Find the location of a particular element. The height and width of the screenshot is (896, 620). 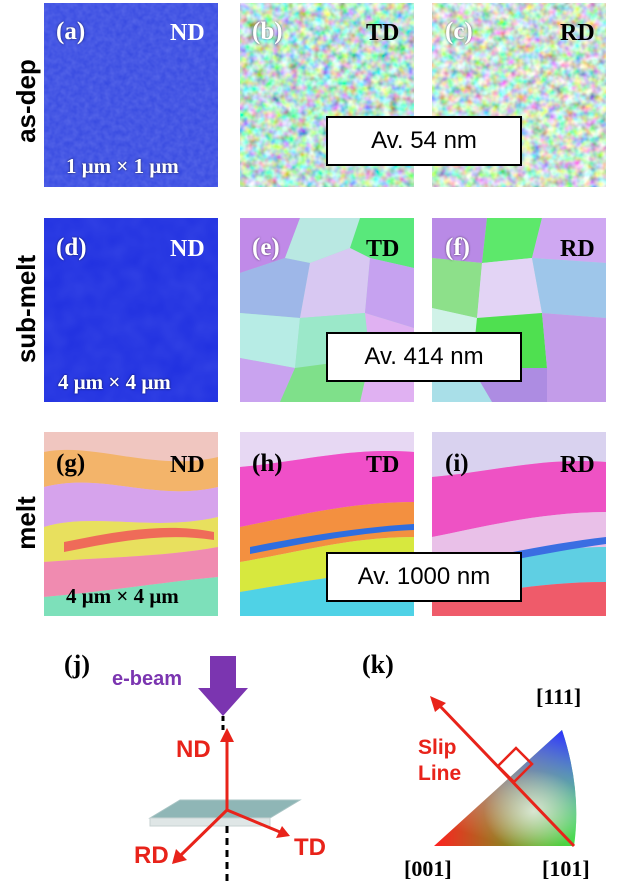

panel-tag-i: (i) is located at coordinates (457, 463).